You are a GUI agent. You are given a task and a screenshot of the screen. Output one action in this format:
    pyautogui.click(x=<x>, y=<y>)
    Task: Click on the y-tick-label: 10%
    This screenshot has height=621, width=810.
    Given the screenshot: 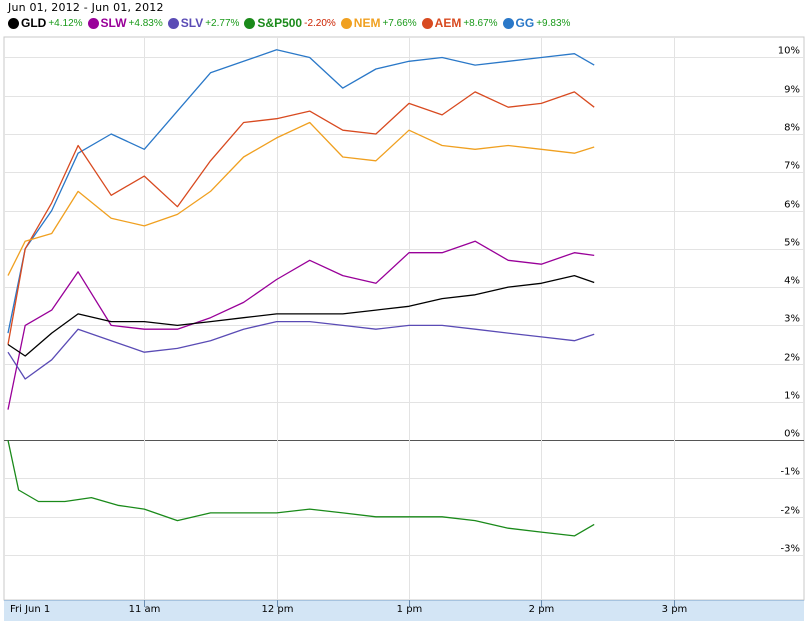 What is the action you would take?
    pyautogui.click(x=789, y=51)
    